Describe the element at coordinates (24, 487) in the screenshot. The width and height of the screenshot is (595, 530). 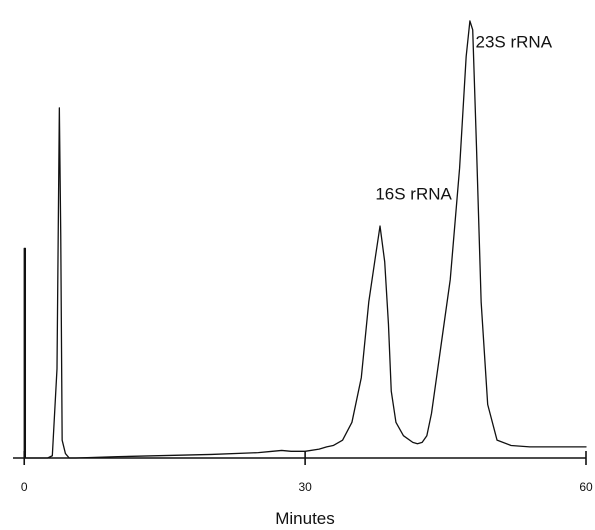
I see `x-tick-label: 0` at that location.